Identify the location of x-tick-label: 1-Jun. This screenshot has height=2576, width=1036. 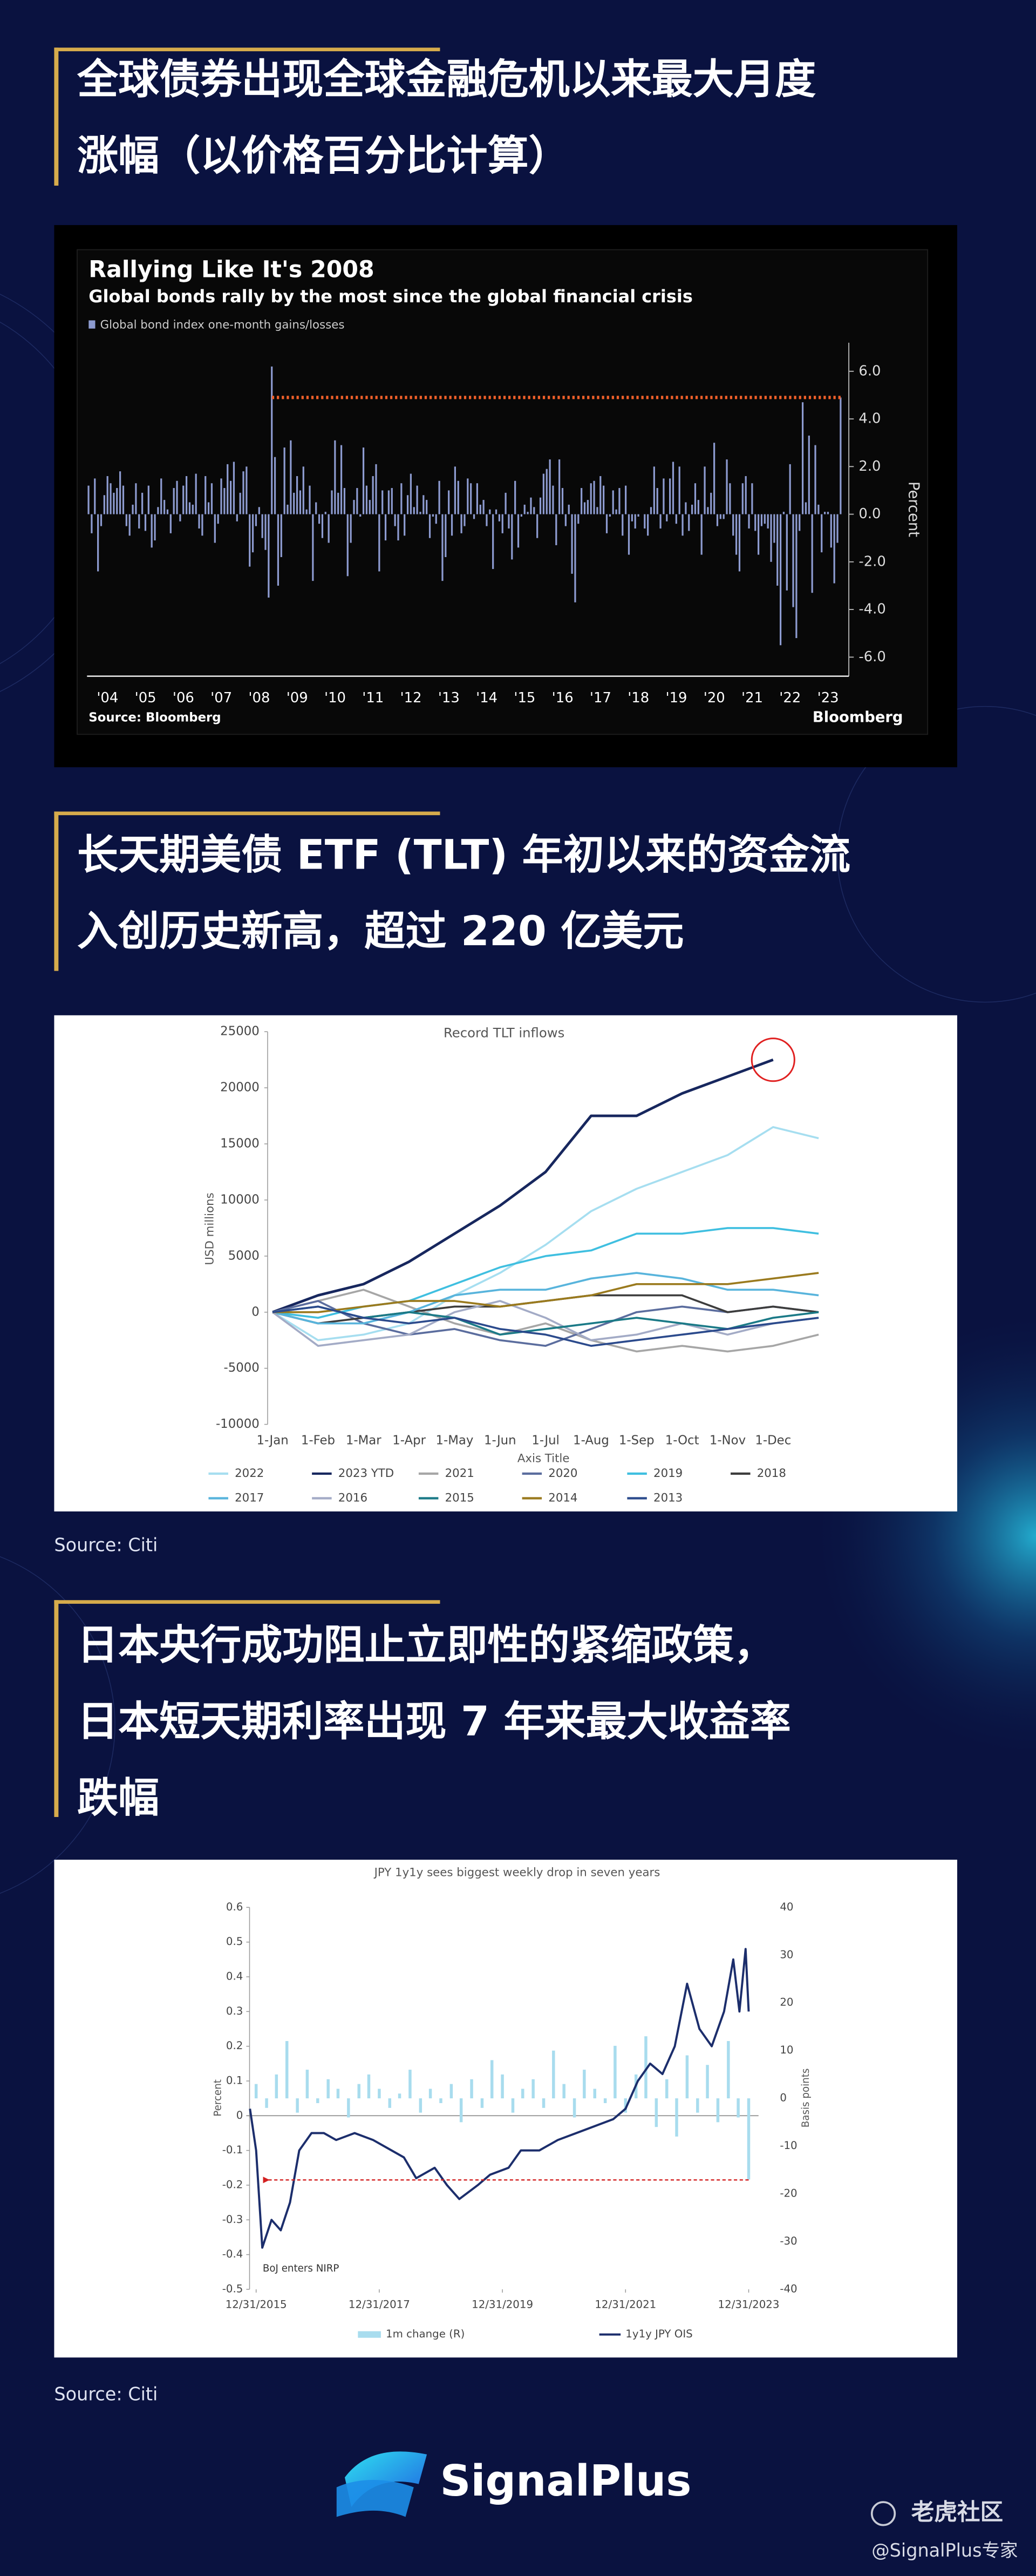
(500, 1441).